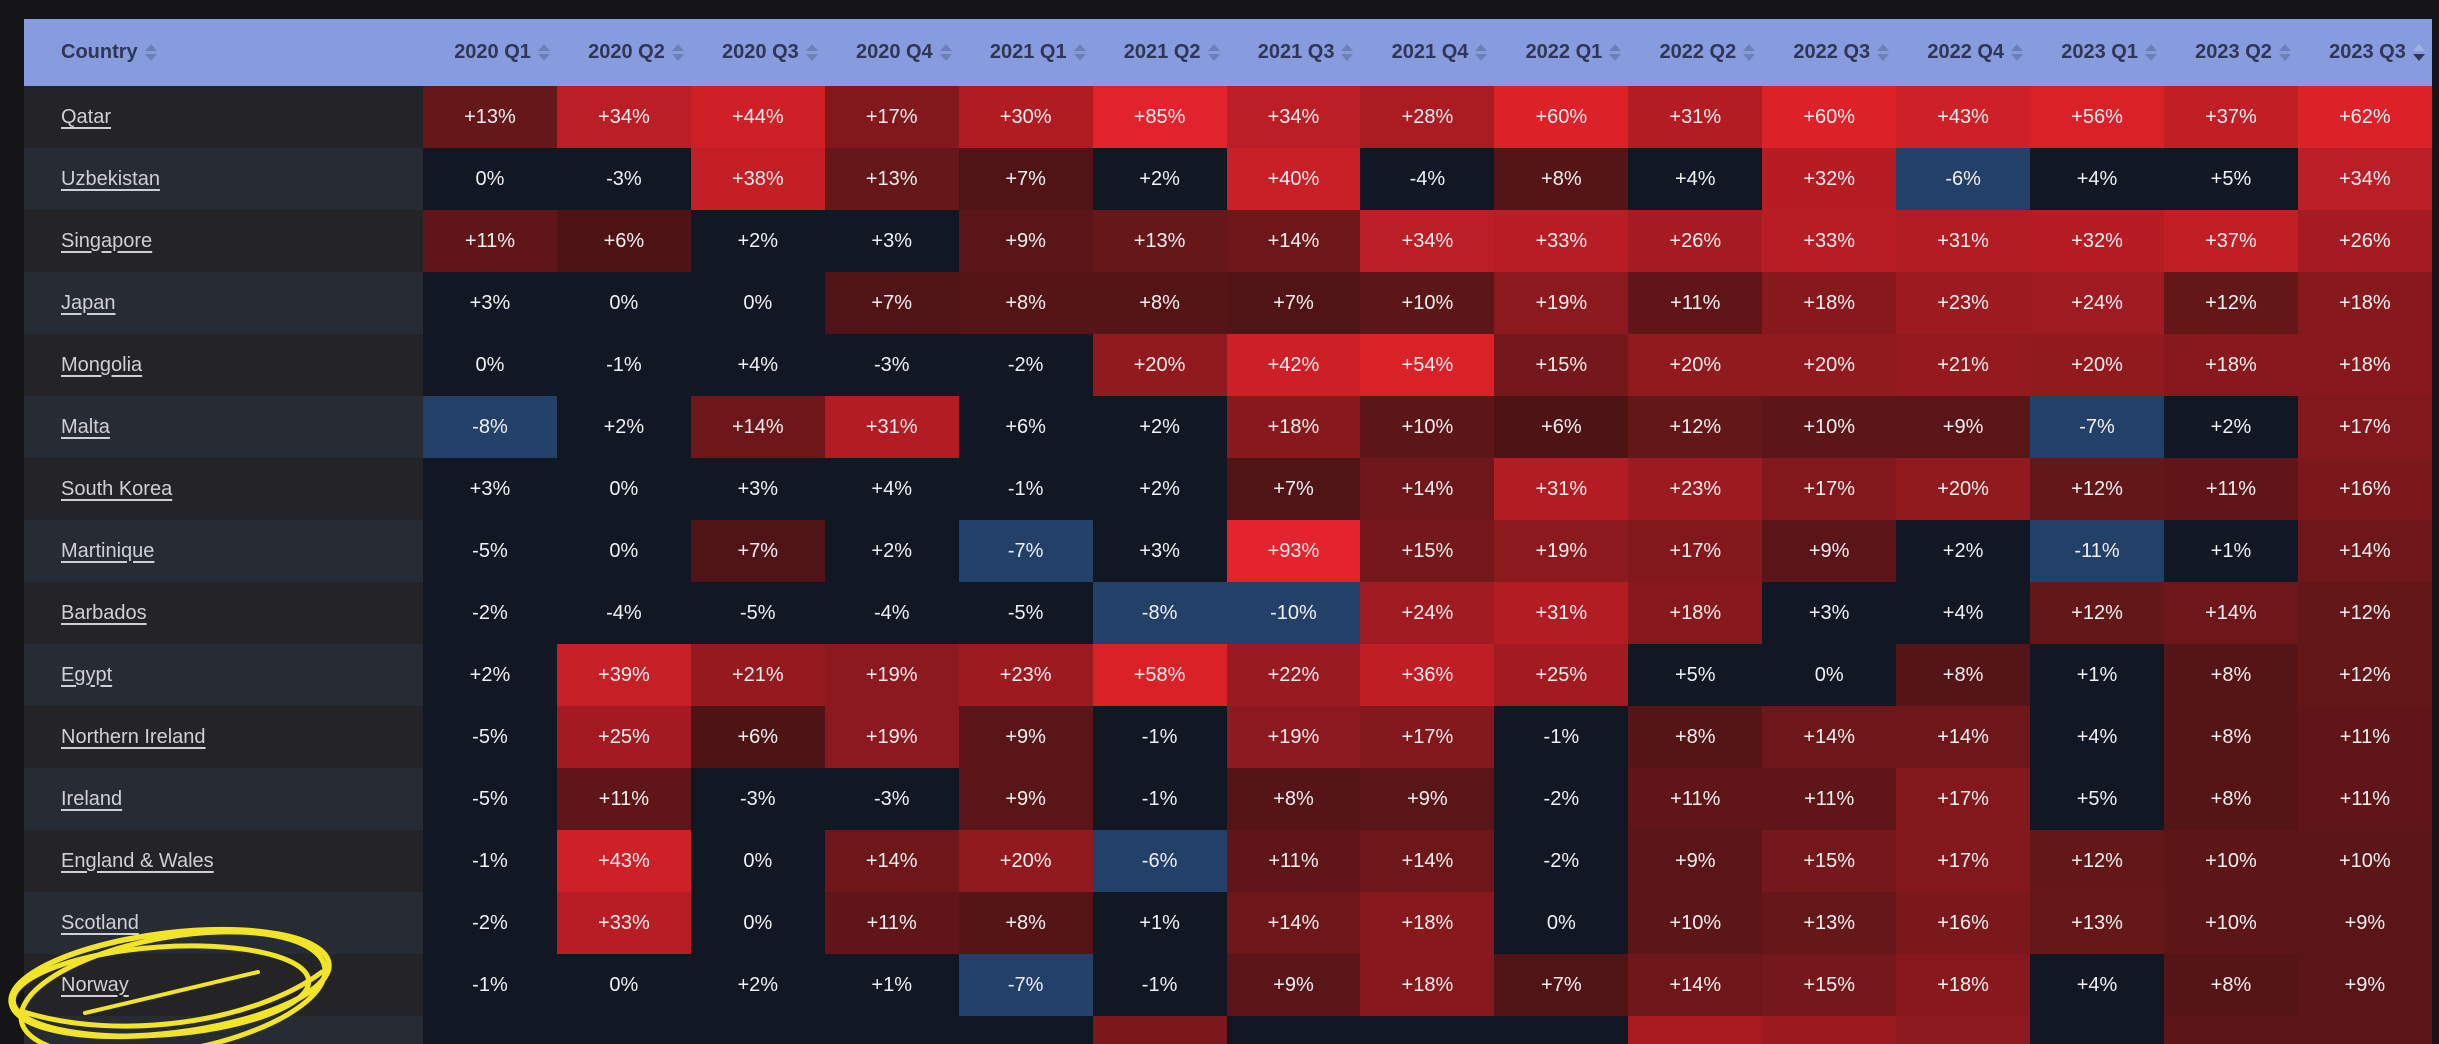 The width and height of the screenshot is (2439, 1044). What do you see at coordinates (490, 52) in the screenshot?
I see `column-header-2020-q1: 2020 Q1` at bounding box center [490, 52].